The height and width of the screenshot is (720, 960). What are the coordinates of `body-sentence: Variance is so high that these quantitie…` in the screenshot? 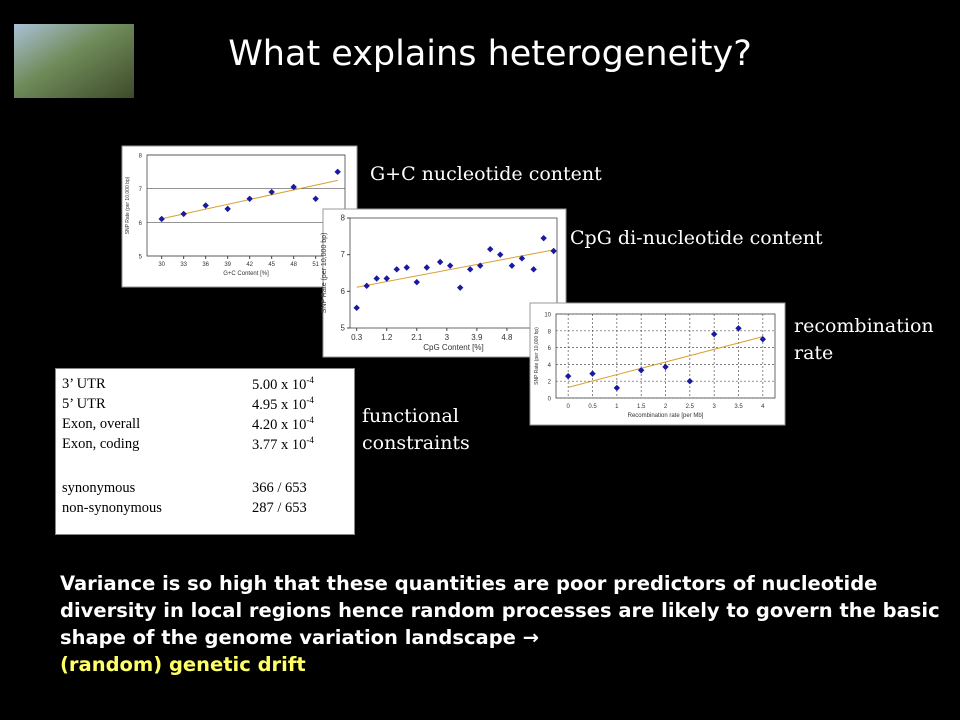 It's located at (500, 610).